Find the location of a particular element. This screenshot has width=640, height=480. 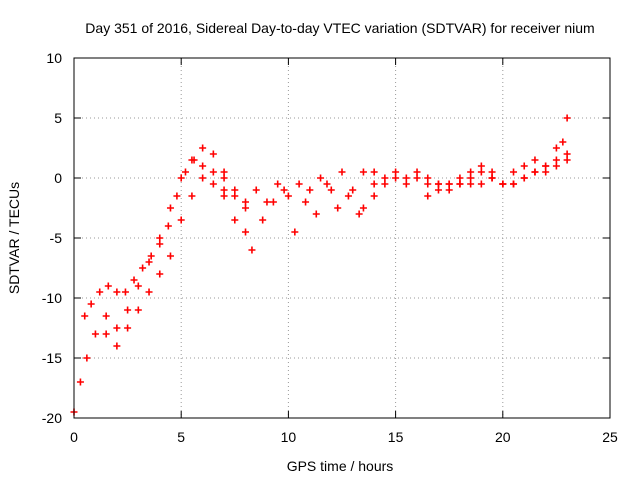

y-tick-label: -10 is located at coordinates (52, 298).